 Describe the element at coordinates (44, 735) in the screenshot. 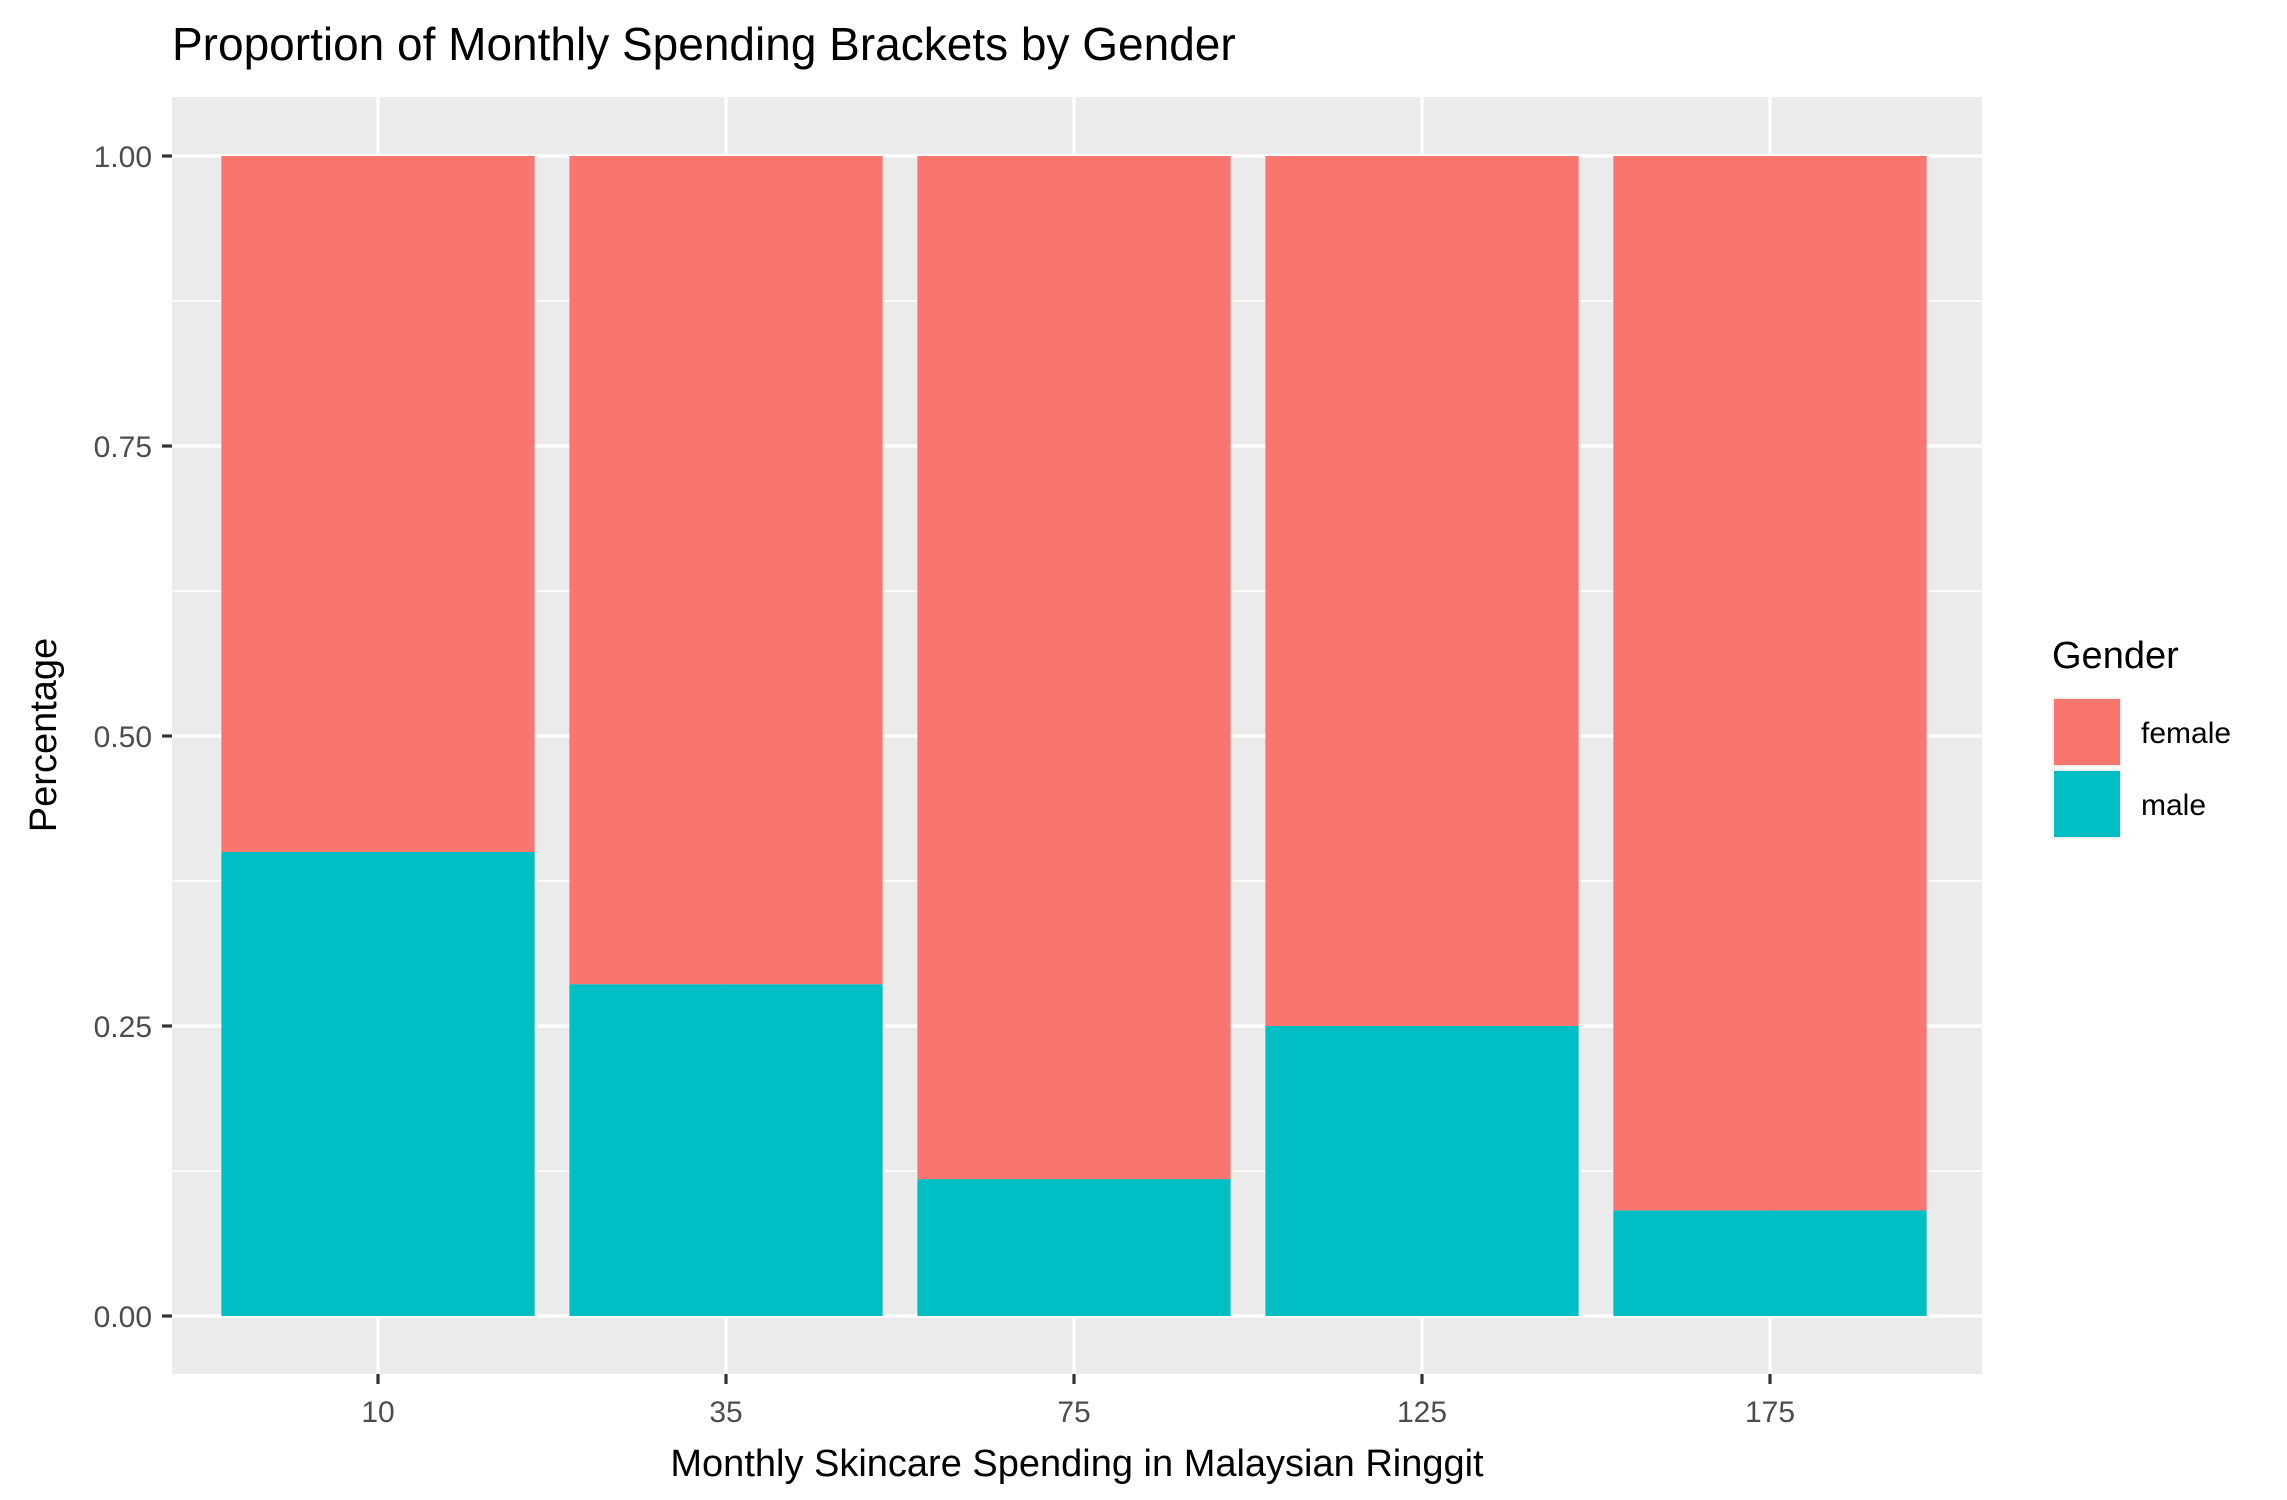

I see `y-axis-title: Percentage` at that location.